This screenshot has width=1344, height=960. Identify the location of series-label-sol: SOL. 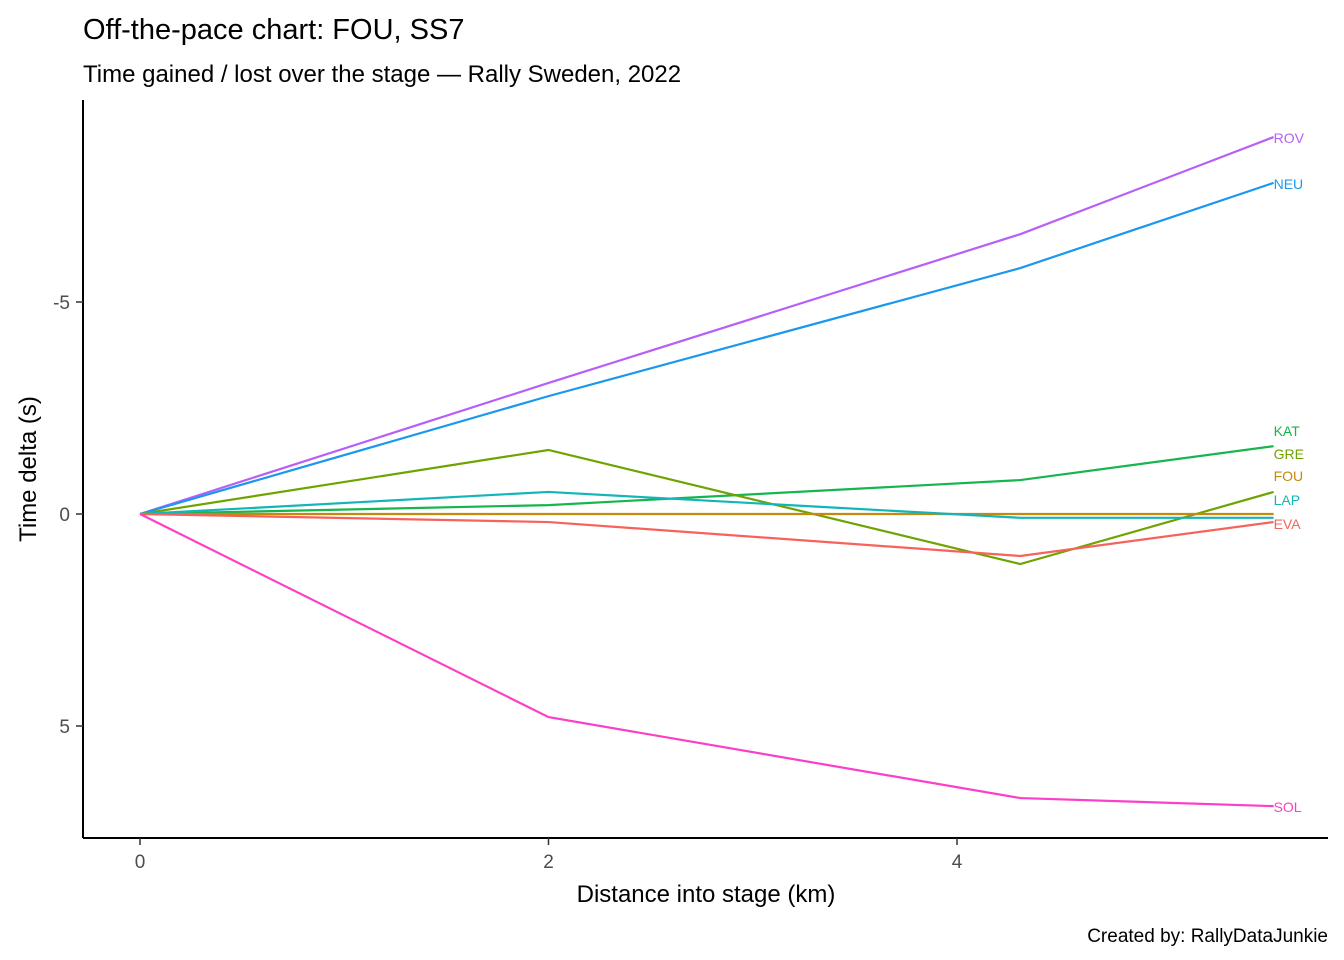
(1288, 807).